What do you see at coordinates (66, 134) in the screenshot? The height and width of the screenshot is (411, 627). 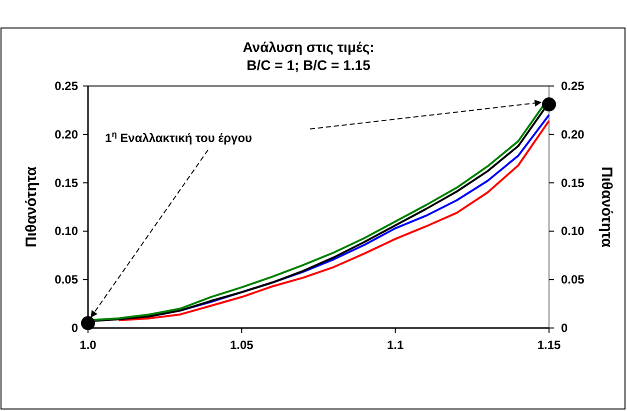 I see `y-tick-label: 0.20` at bounding box center [66, 134].